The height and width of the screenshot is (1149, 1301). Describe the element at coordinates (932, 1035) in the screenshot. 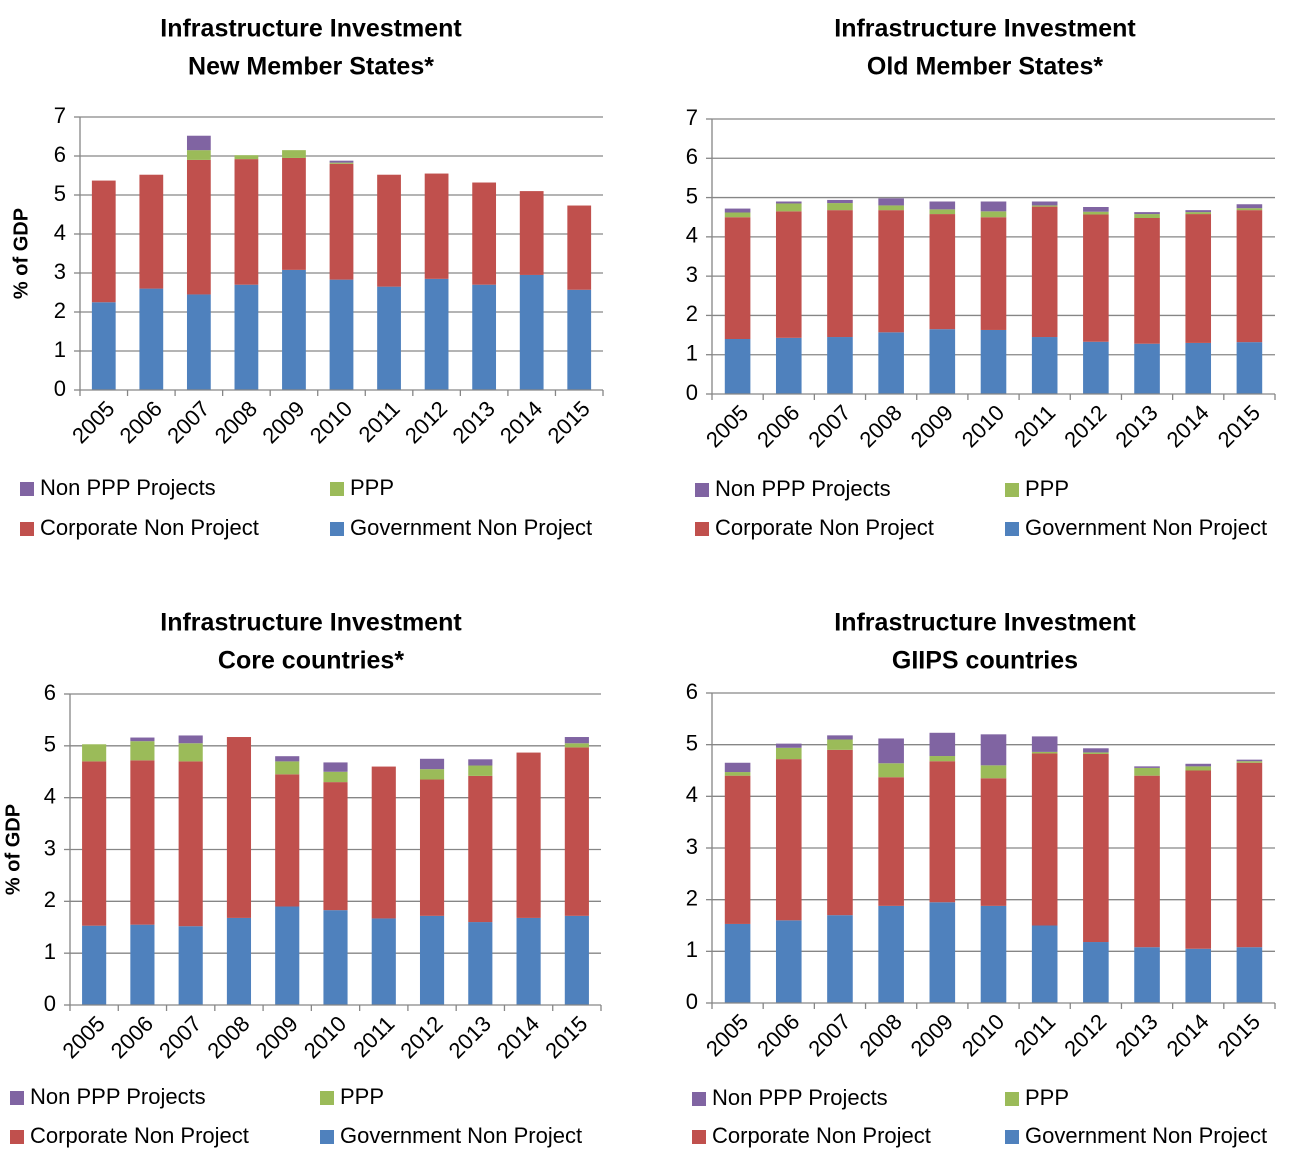

I see `x-tick-label: 2009` at that location.